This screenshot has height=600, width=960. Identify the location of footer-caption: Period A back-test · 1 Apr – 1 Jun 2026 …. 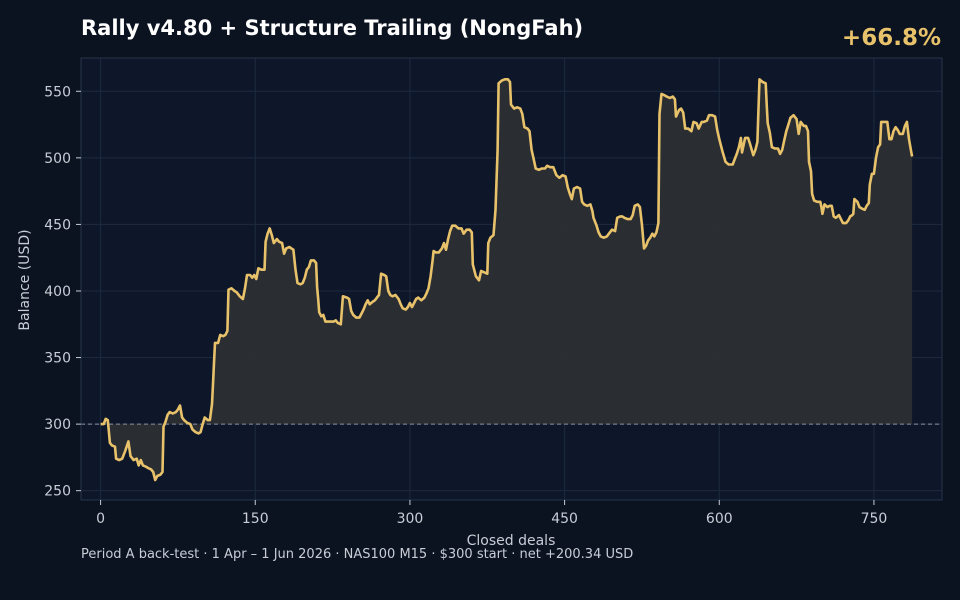
(357, 554).